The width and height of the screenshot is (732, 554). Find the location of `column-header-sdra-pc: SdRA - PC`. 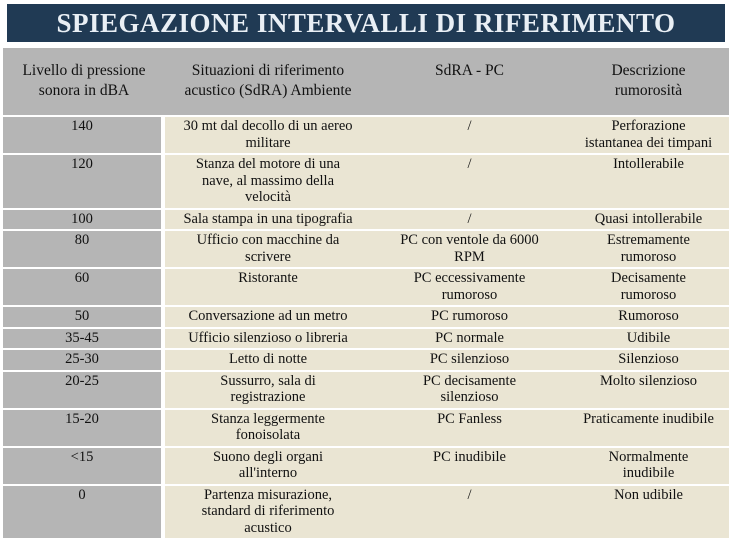

column-header-sdra-pc: SdRA - PC is located at coordinates (469, 82).